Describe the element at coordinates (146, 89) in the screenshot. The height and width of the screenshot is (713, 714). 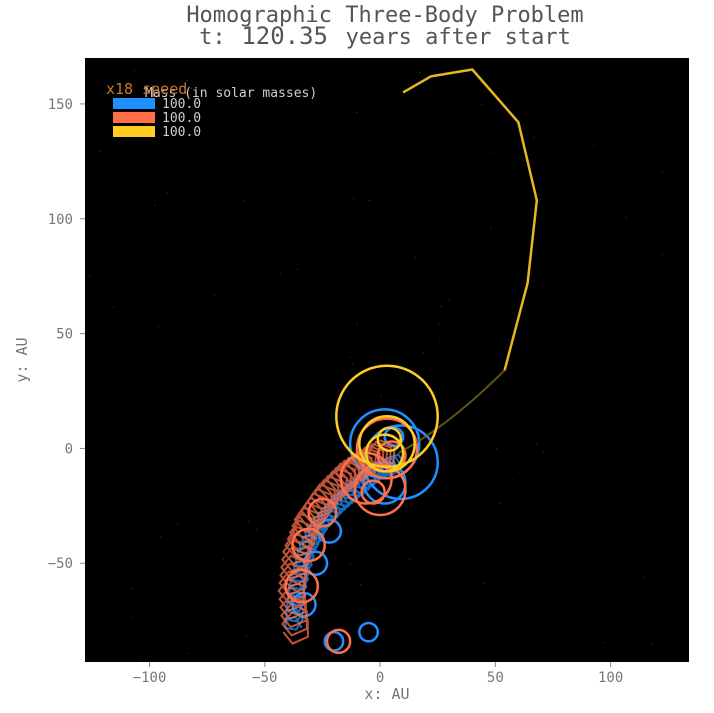
I see `speed-label: x18 speed` at that location.